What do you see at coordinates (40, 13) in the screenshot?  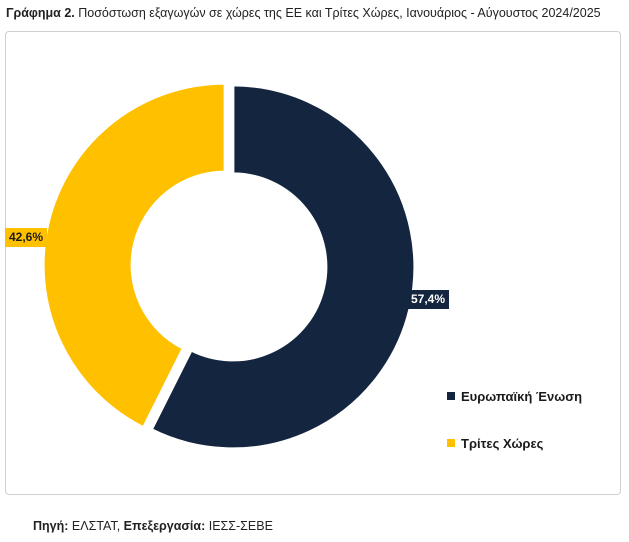 I see `chart-title-prefix: Γράφημα 2.` at bounding box center [40, 13].